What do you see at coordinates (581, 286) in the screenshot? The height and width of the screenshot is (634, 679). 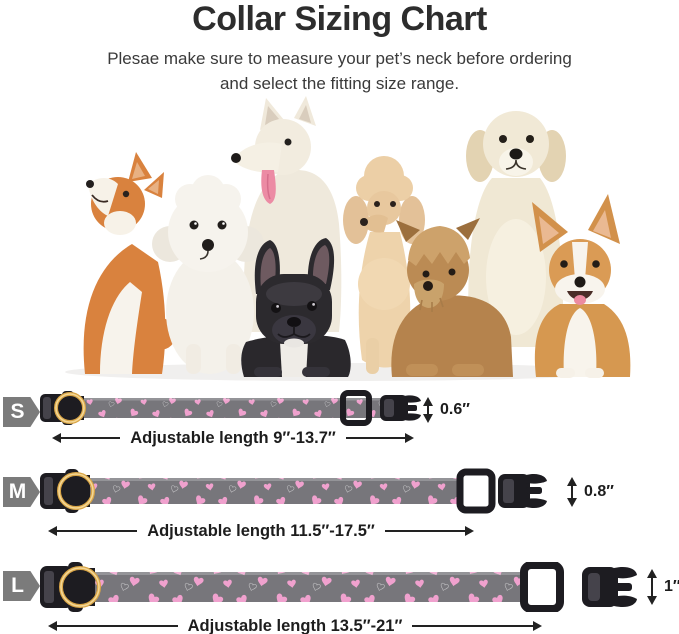 I see `dog-corgi` at bounding box center [581, 286].